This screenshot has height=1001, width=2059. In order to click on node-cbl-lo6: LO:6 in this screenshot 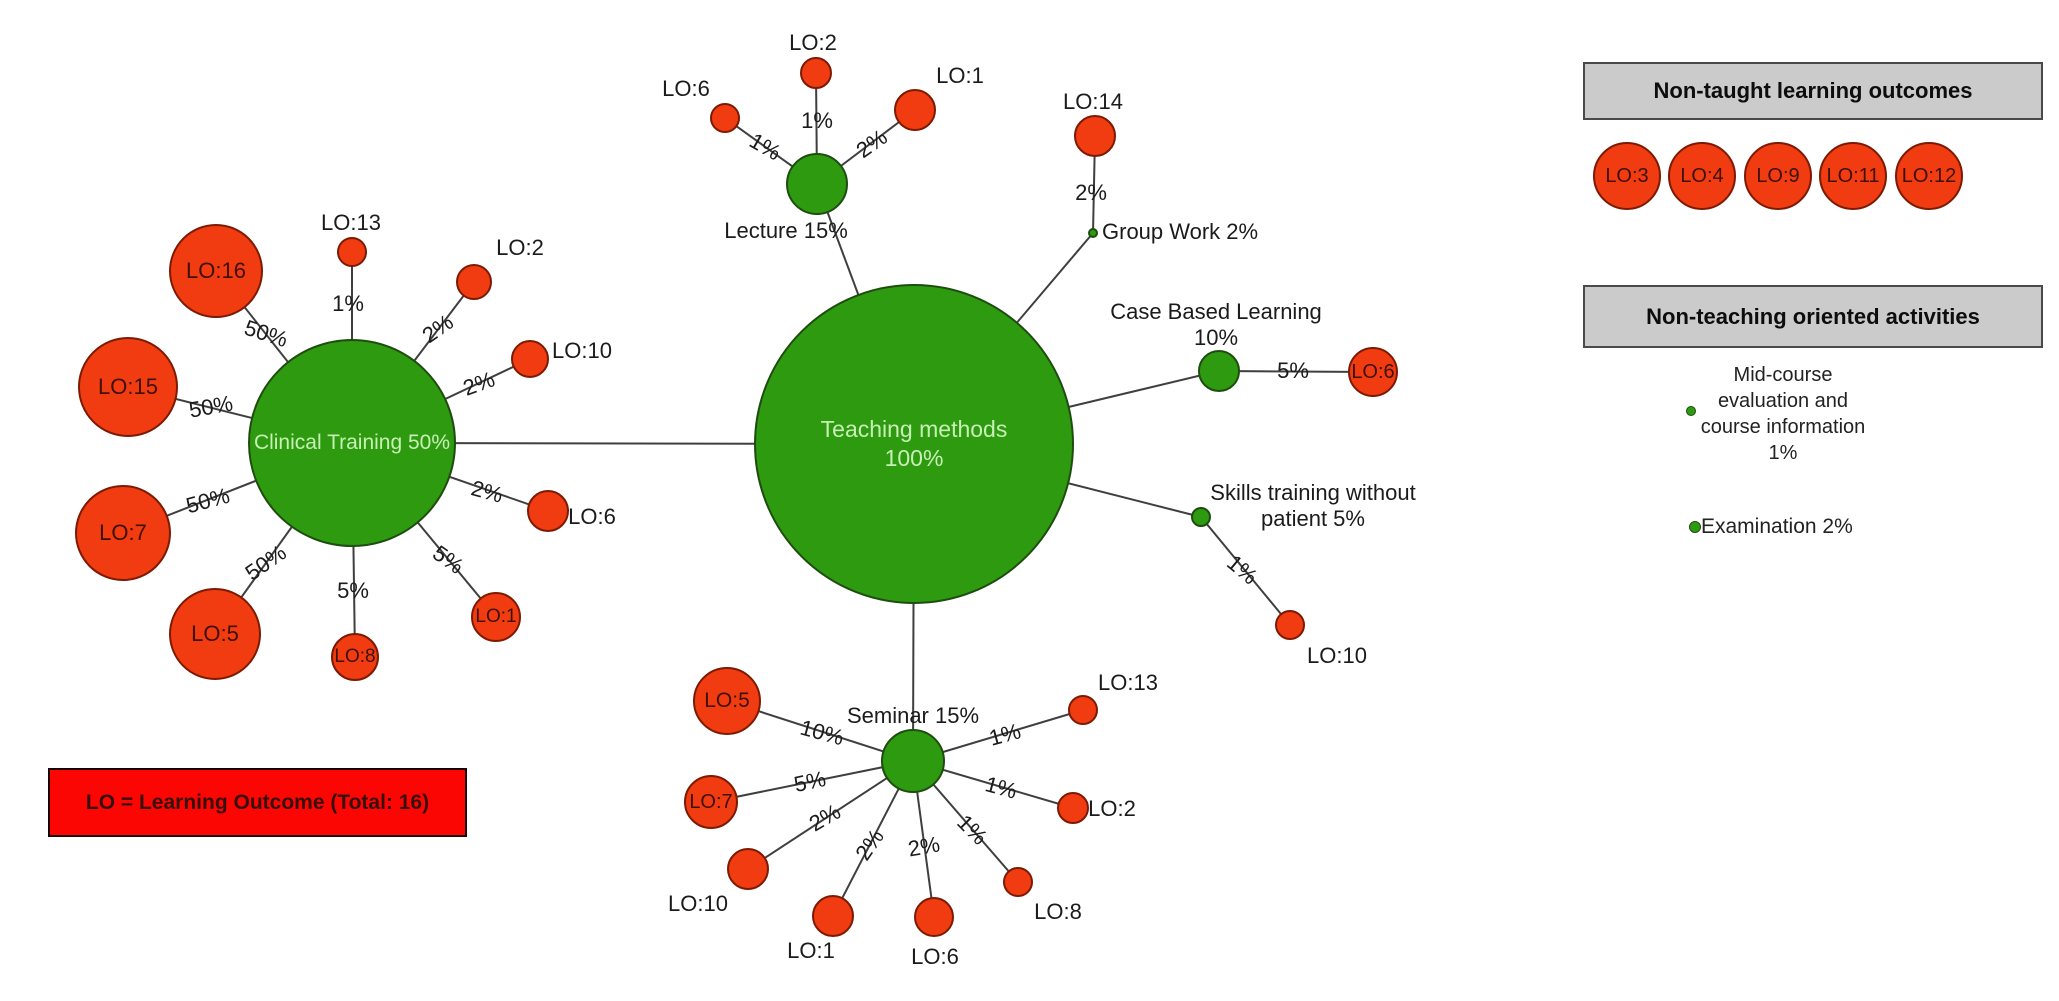, I will do `click(1373, 372)`.